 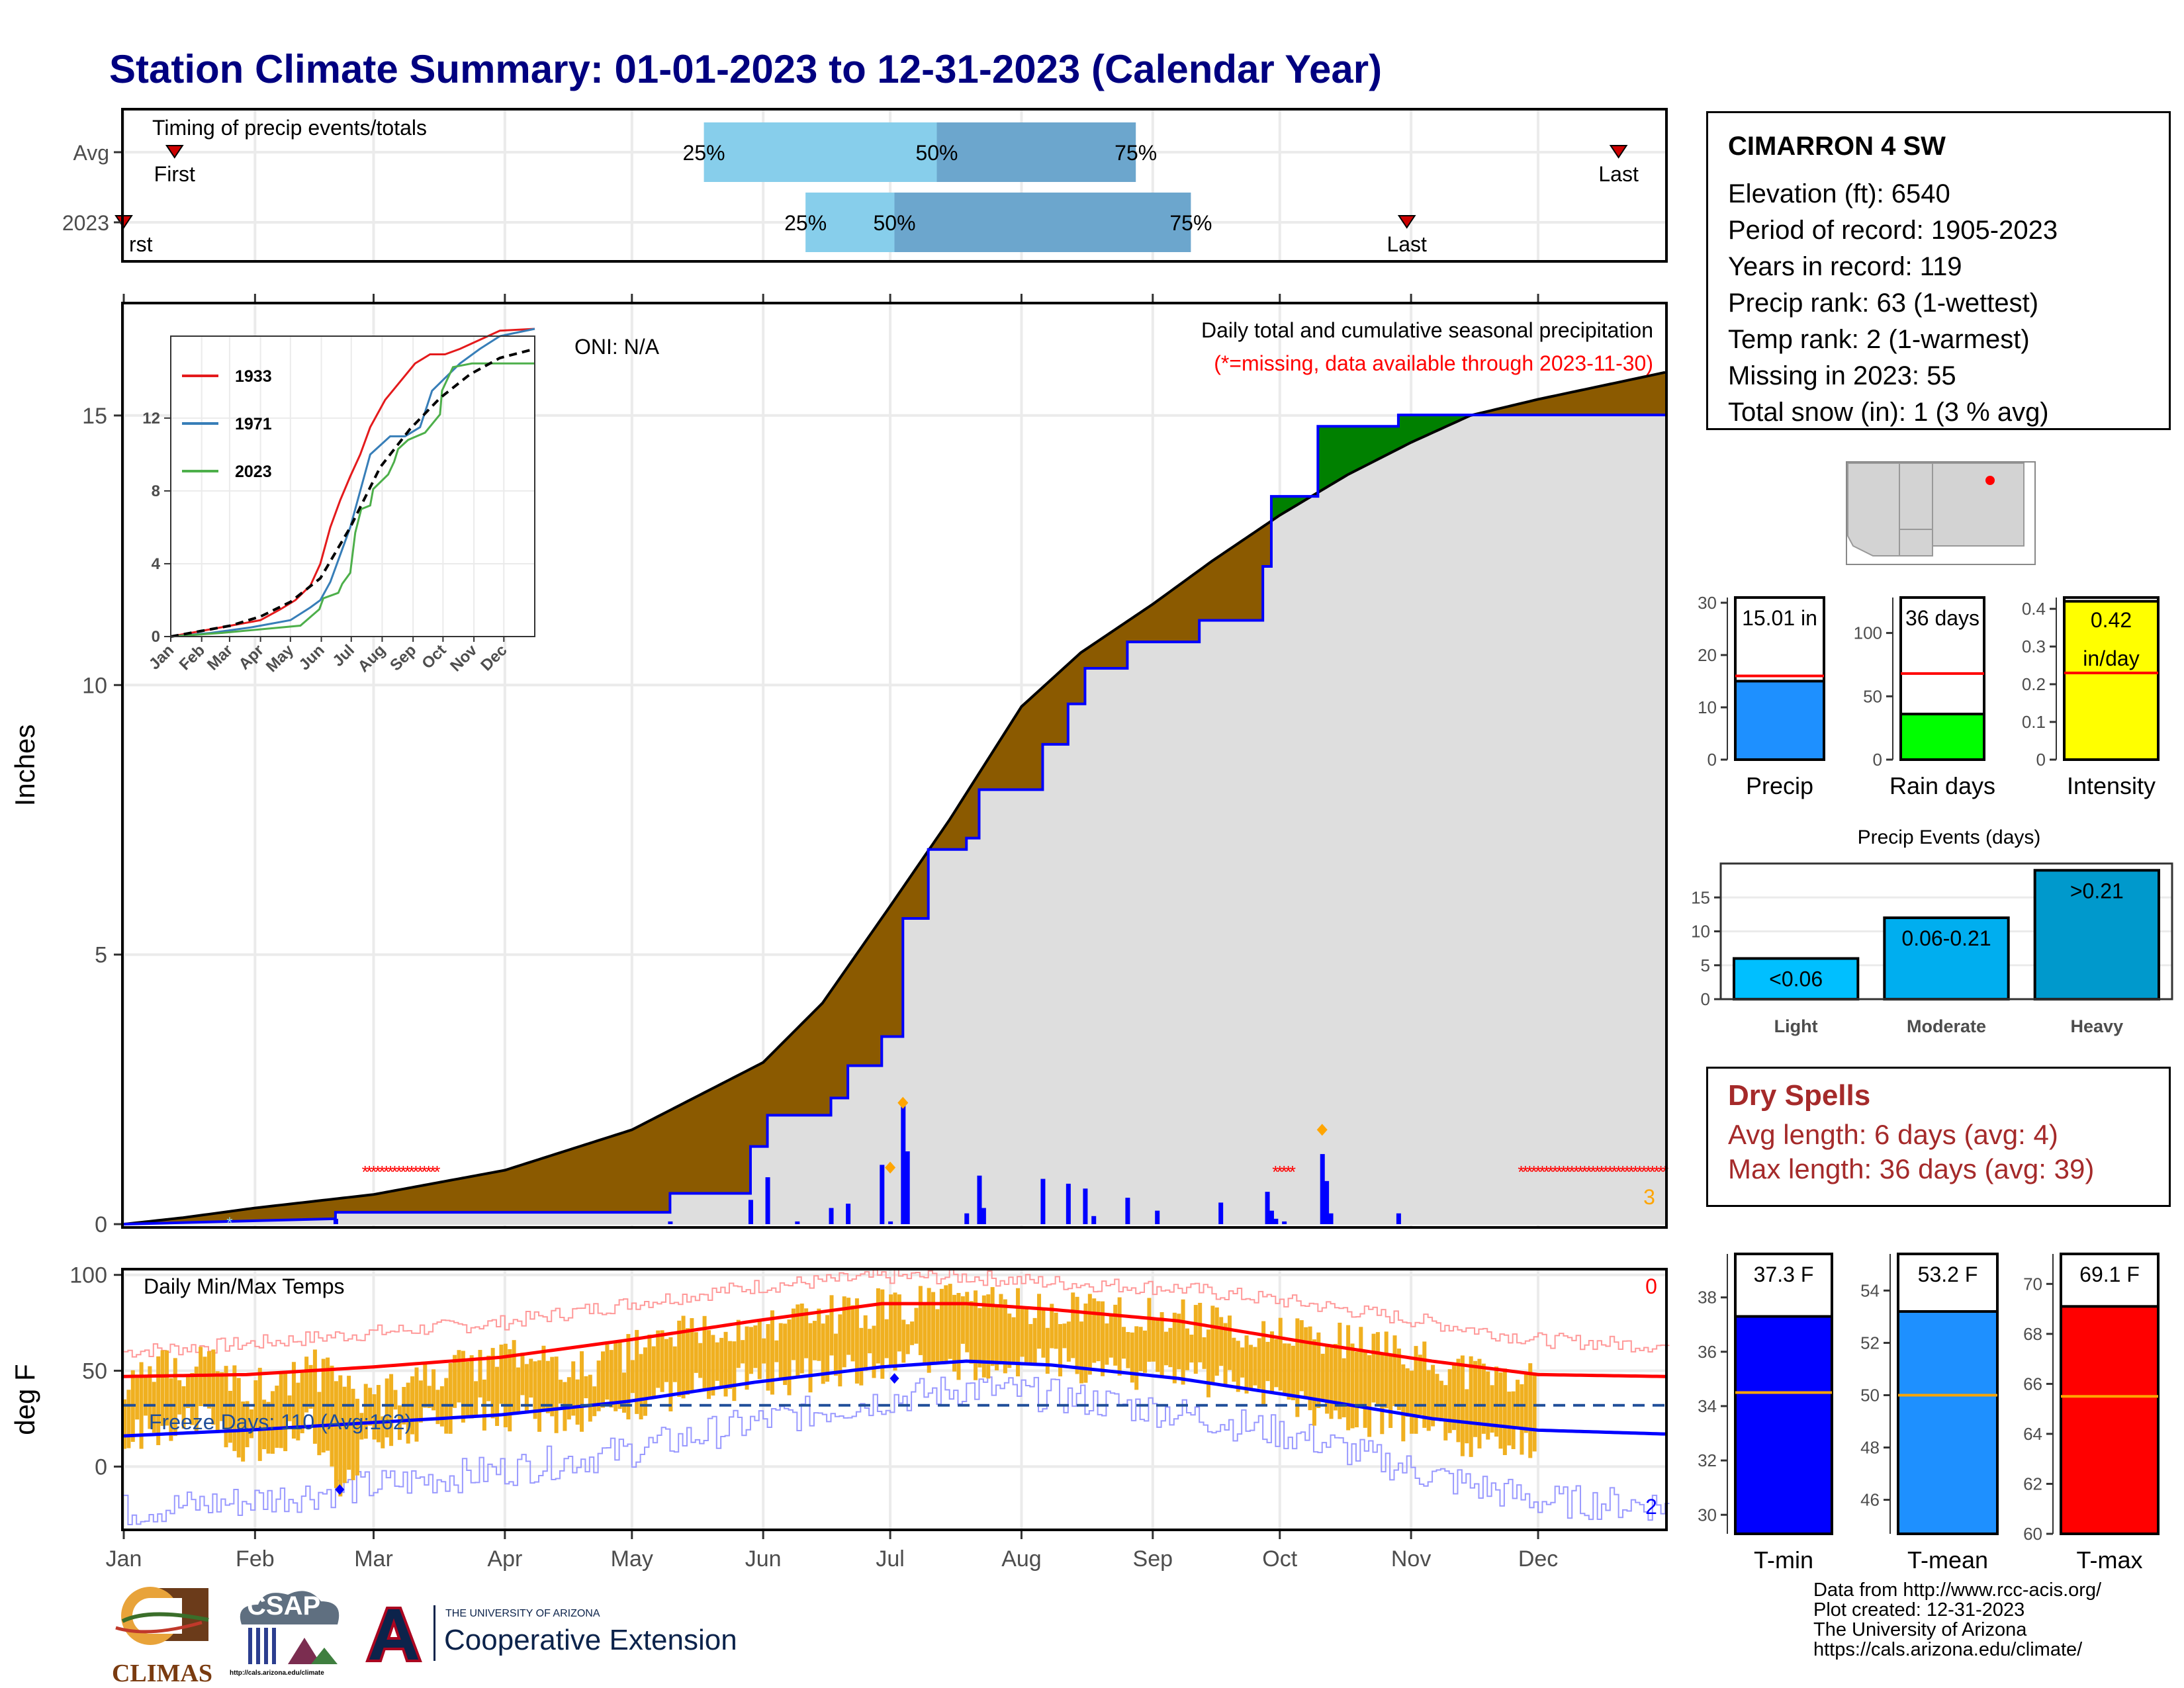 I want to click on tmeans-t-min-bar, so click(x=1783, y=1425).